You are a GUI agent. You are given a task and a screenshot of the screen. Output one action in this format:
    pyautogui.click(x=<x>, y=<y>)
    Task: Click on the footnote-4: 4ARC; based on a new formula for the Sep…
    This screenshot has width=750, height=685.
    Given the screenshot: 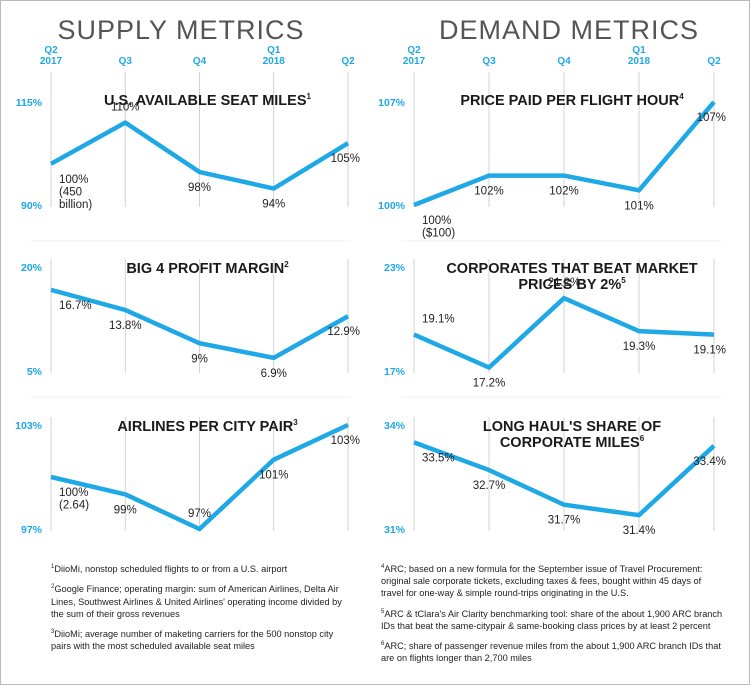 What is the action you would take?
    pyautogui.click(x=542, y=581)
    